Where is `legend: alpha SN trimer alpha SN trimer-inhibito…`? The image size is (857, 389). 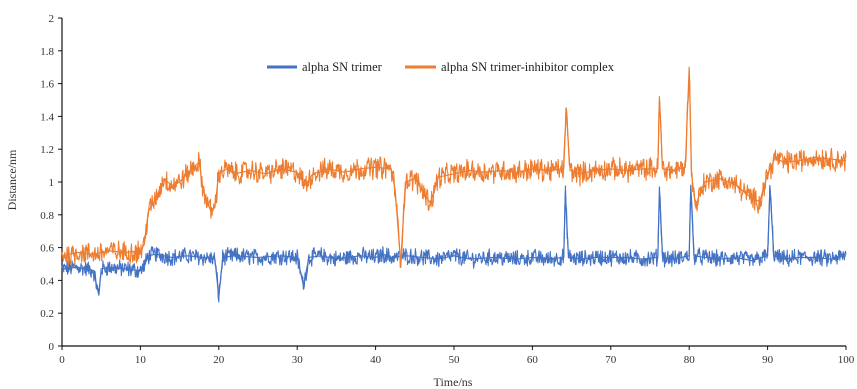 legend: alpha SN trimer alpha SN trimer-inhibito… is located at coordinates (441, 67).